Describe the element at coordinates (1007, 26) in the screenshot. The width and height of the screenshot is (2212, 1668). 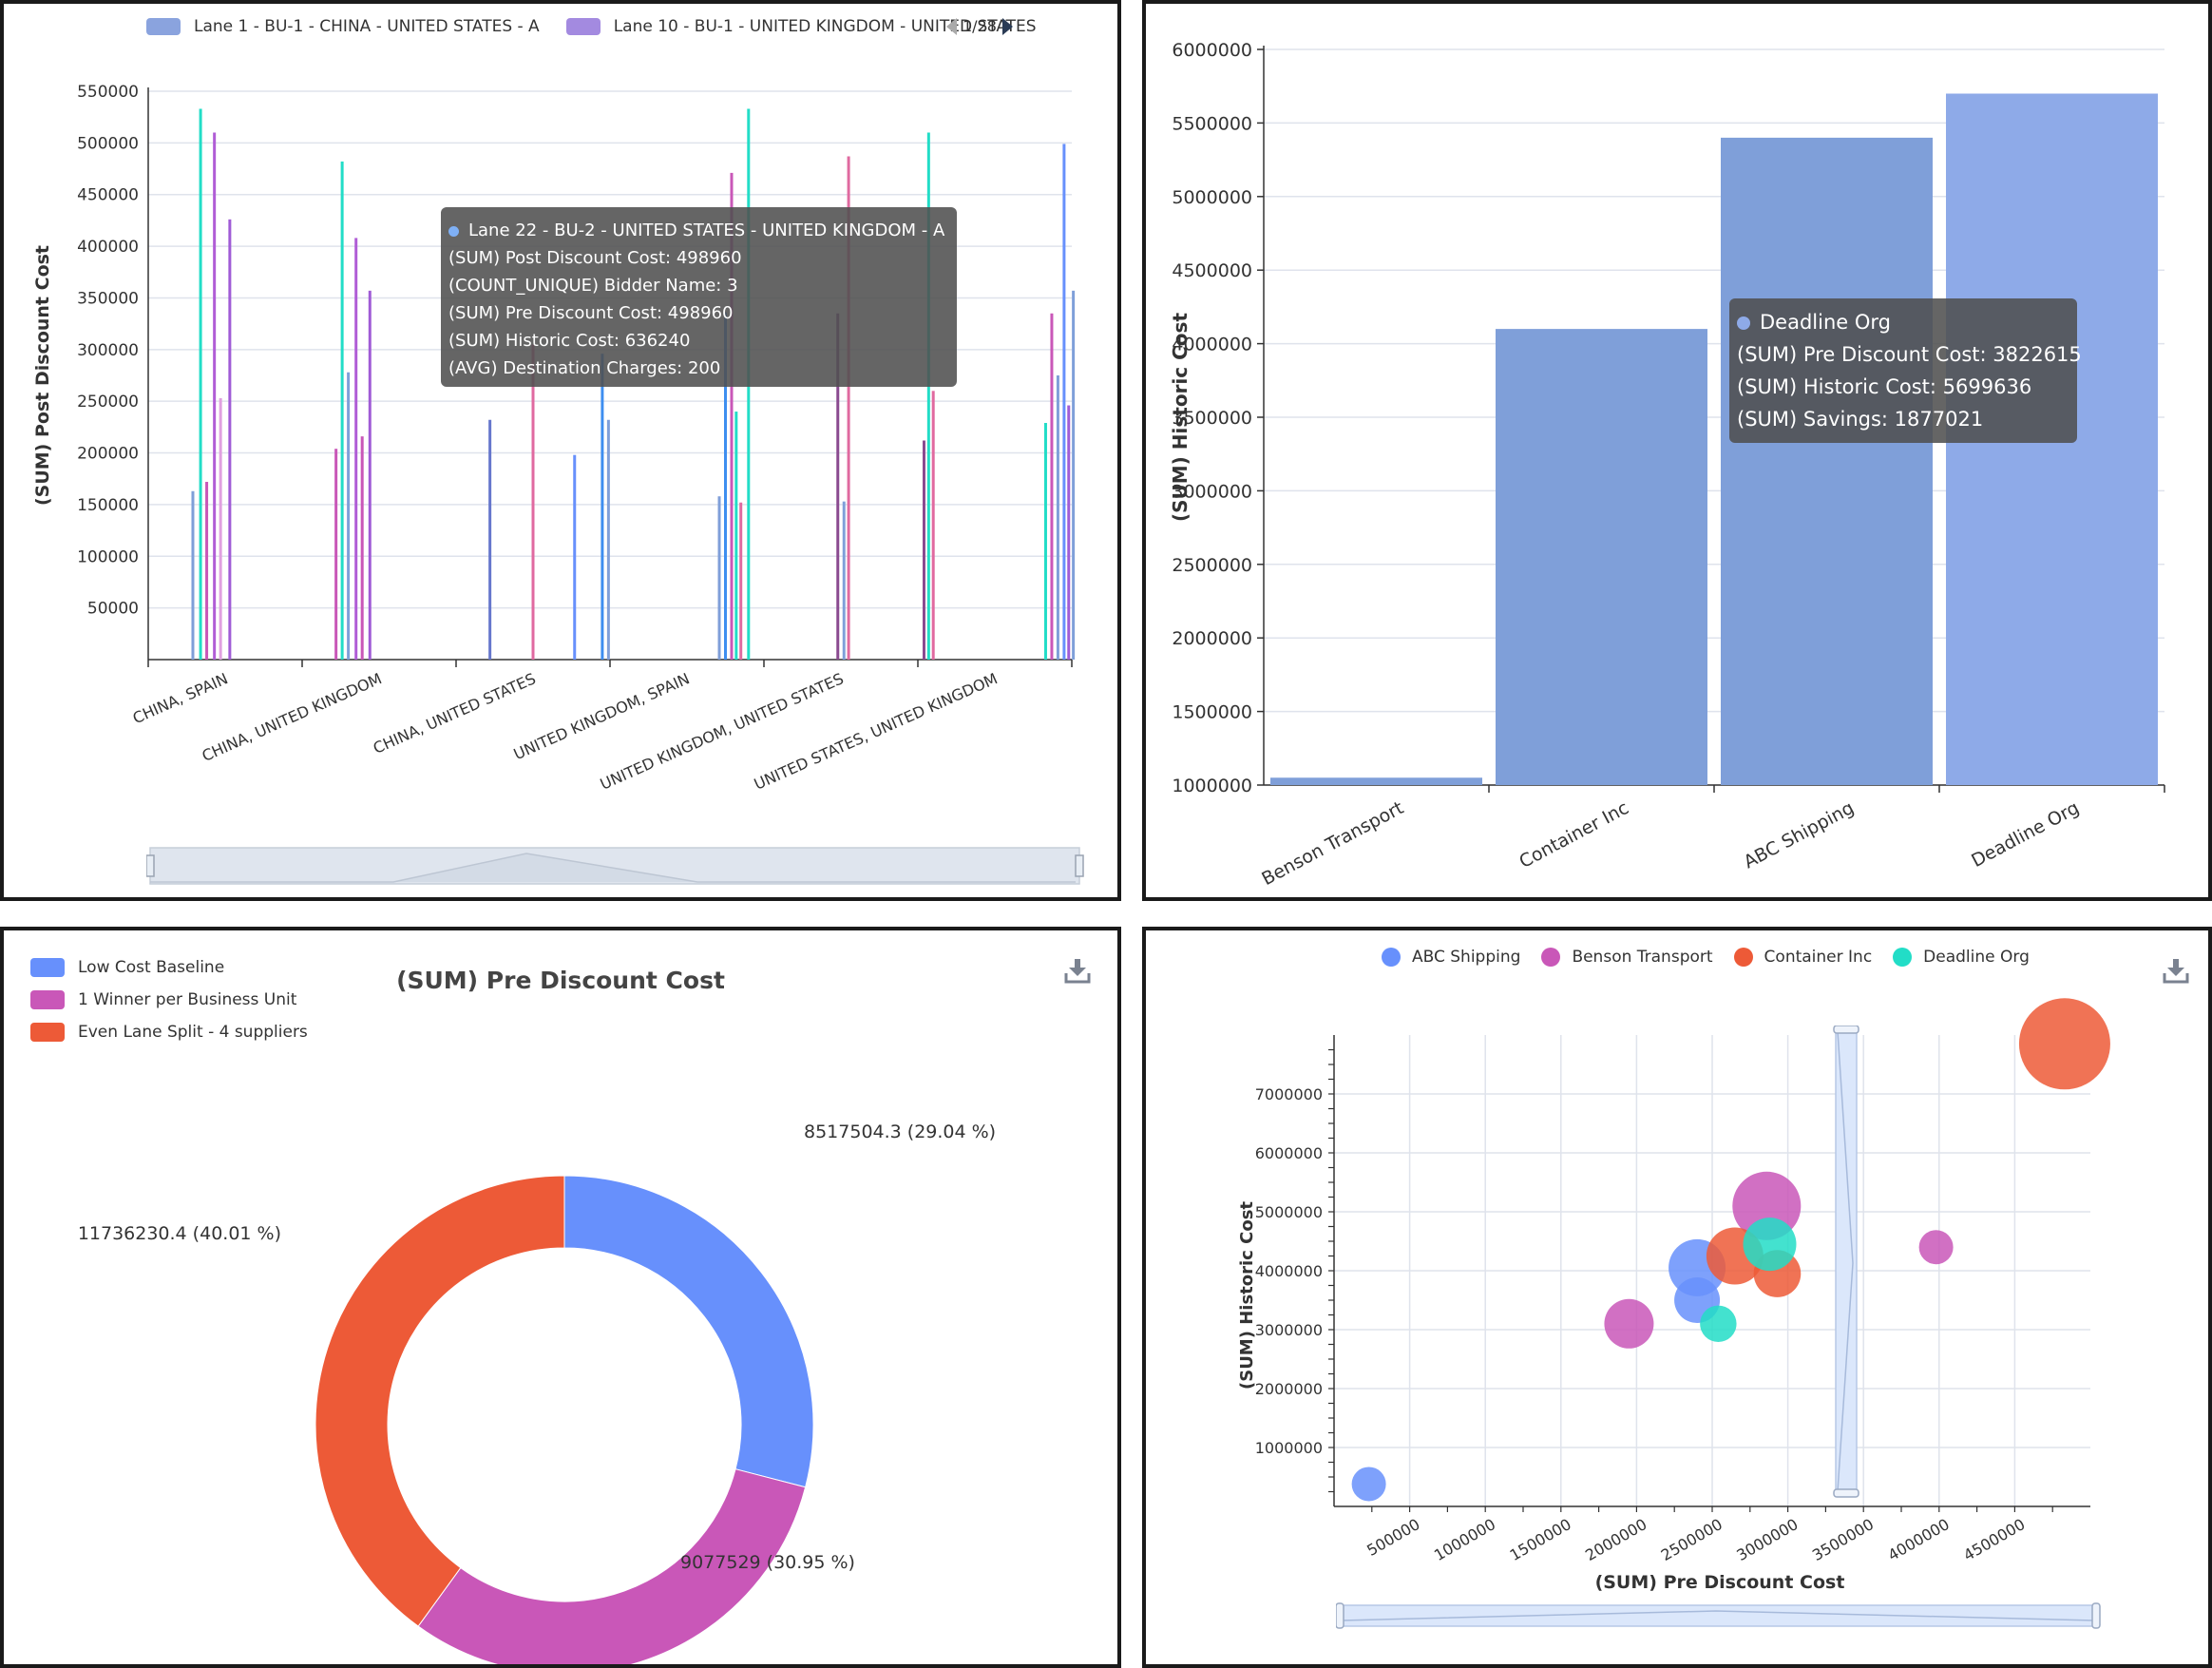
I see `pager-next-icon` at that location.